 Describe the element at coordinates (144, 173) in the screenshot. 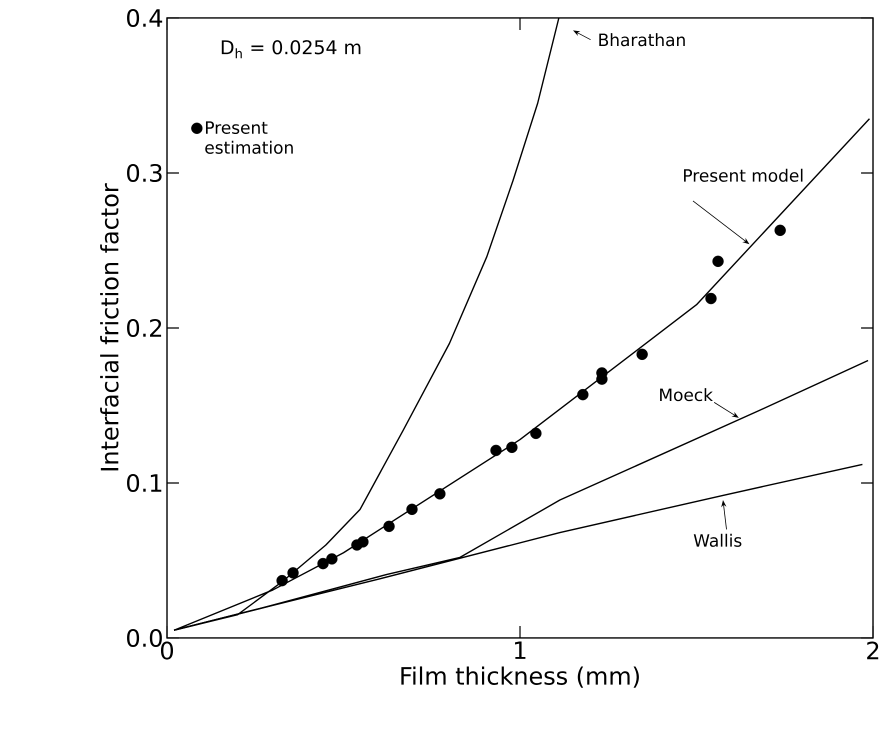

I see `y-tick-label: 0.3` at that location.